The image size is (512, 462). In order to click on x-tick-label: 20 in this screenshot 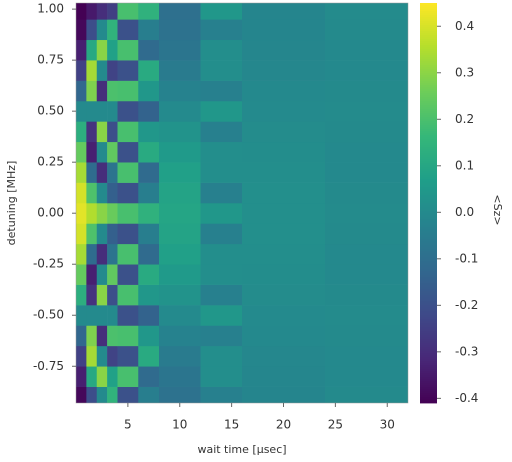, I will do `click(283, 425)`.